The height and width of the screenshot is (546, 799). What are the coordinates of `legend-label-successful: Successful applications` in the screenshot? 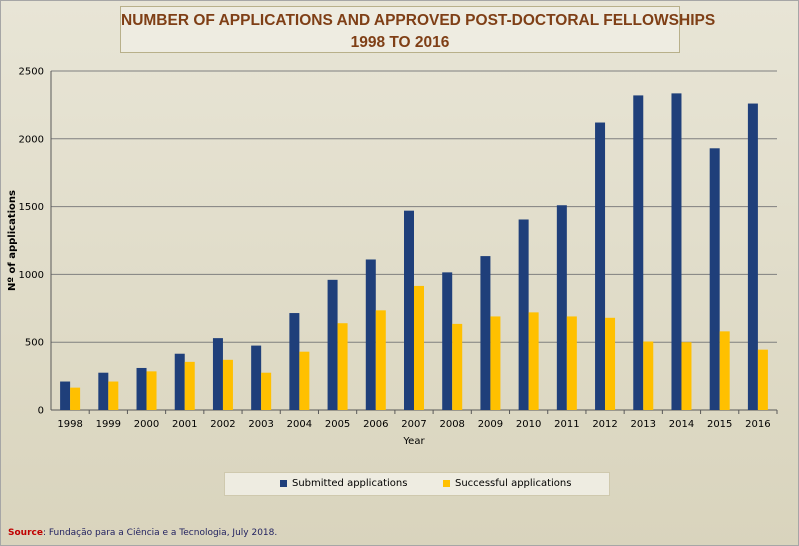 It's located at (513, 483).